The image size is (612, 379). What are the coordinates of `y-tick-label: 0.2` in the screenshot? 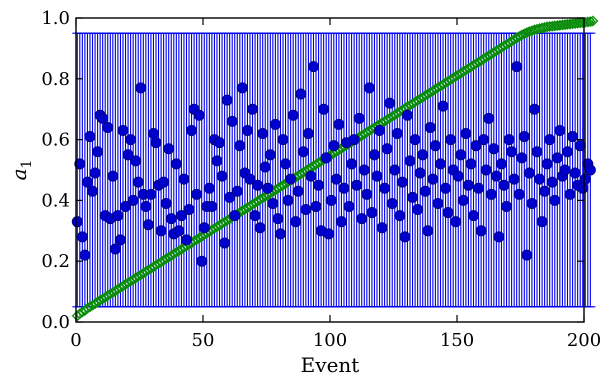 It's located at (55, 261).